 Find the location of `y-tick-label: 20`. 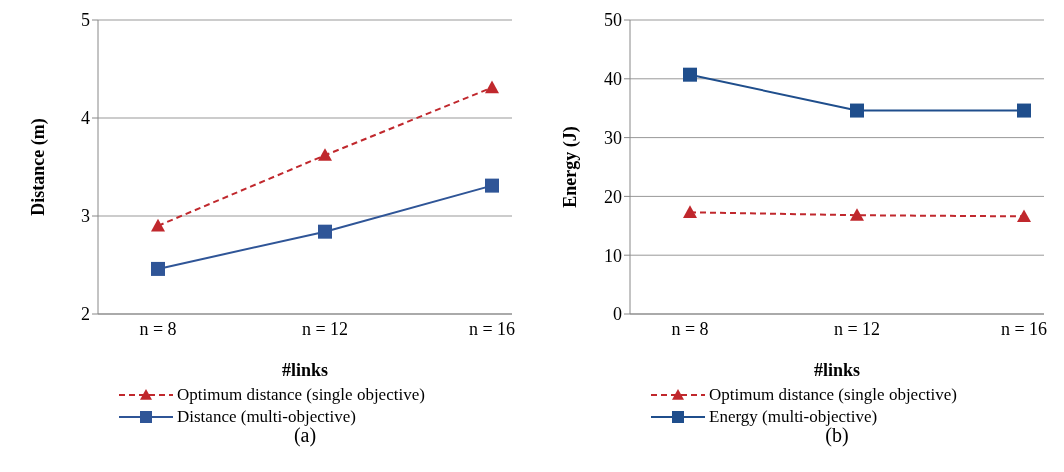

y-tick-label: 20 is located at coordinates (613, 196).